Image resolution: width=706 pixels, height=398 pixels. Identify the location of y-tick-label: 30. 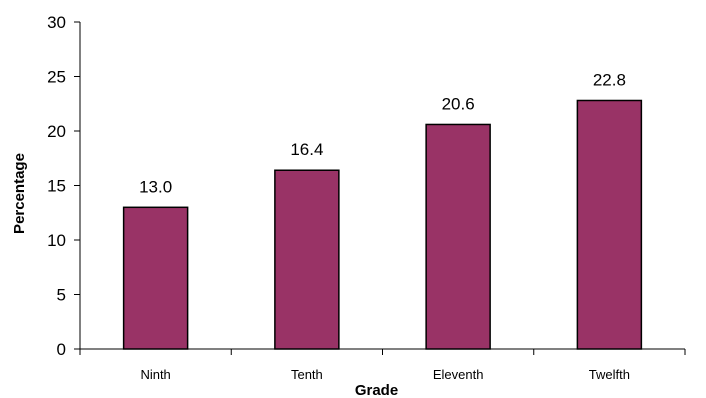
(56, 22).